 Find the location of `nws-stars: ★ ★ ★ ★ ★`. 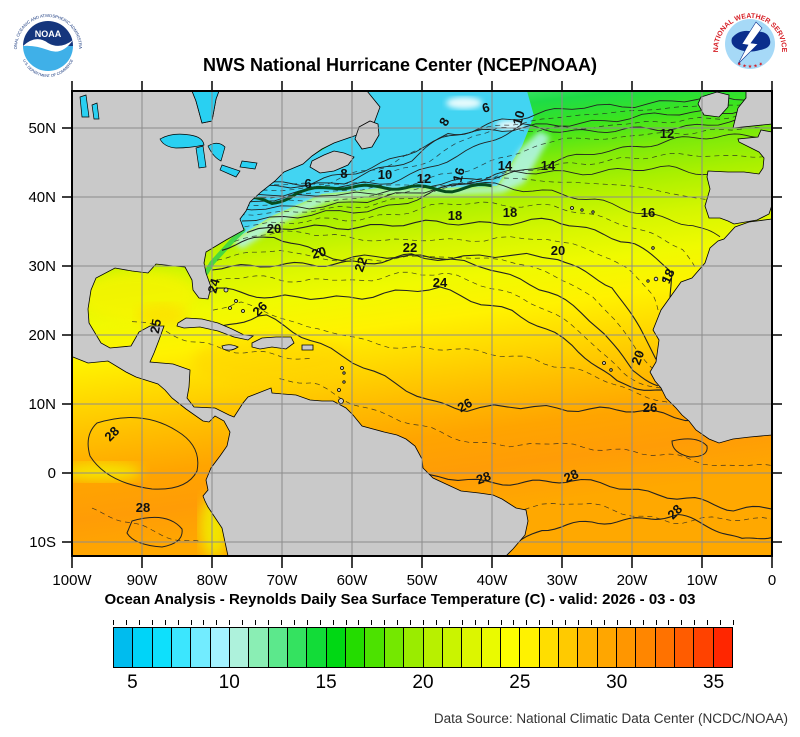

nws-stars: ★ ★ ★ ★ ★ is located at coordinates (750, 65).